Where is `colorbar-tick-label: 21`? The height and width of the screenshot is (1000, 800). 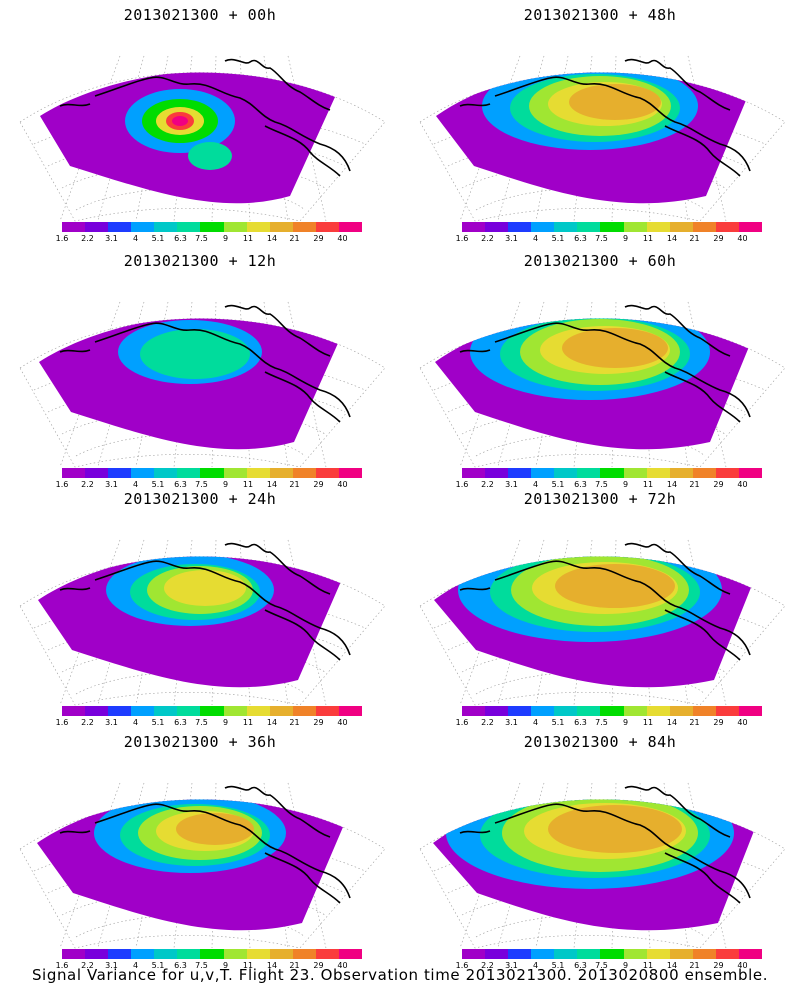
colorbar-tick-label: 21 is located at coordinates (294, 965).